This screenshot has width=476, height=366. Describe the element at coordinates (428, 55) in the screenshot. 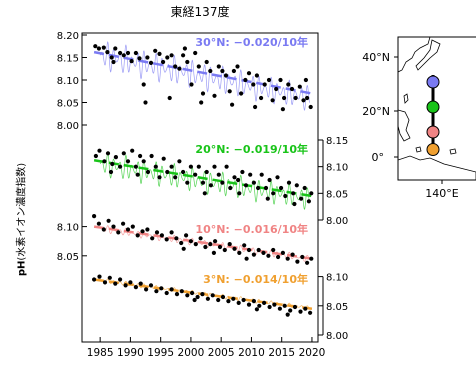

I see `map-land-japan` at that location.